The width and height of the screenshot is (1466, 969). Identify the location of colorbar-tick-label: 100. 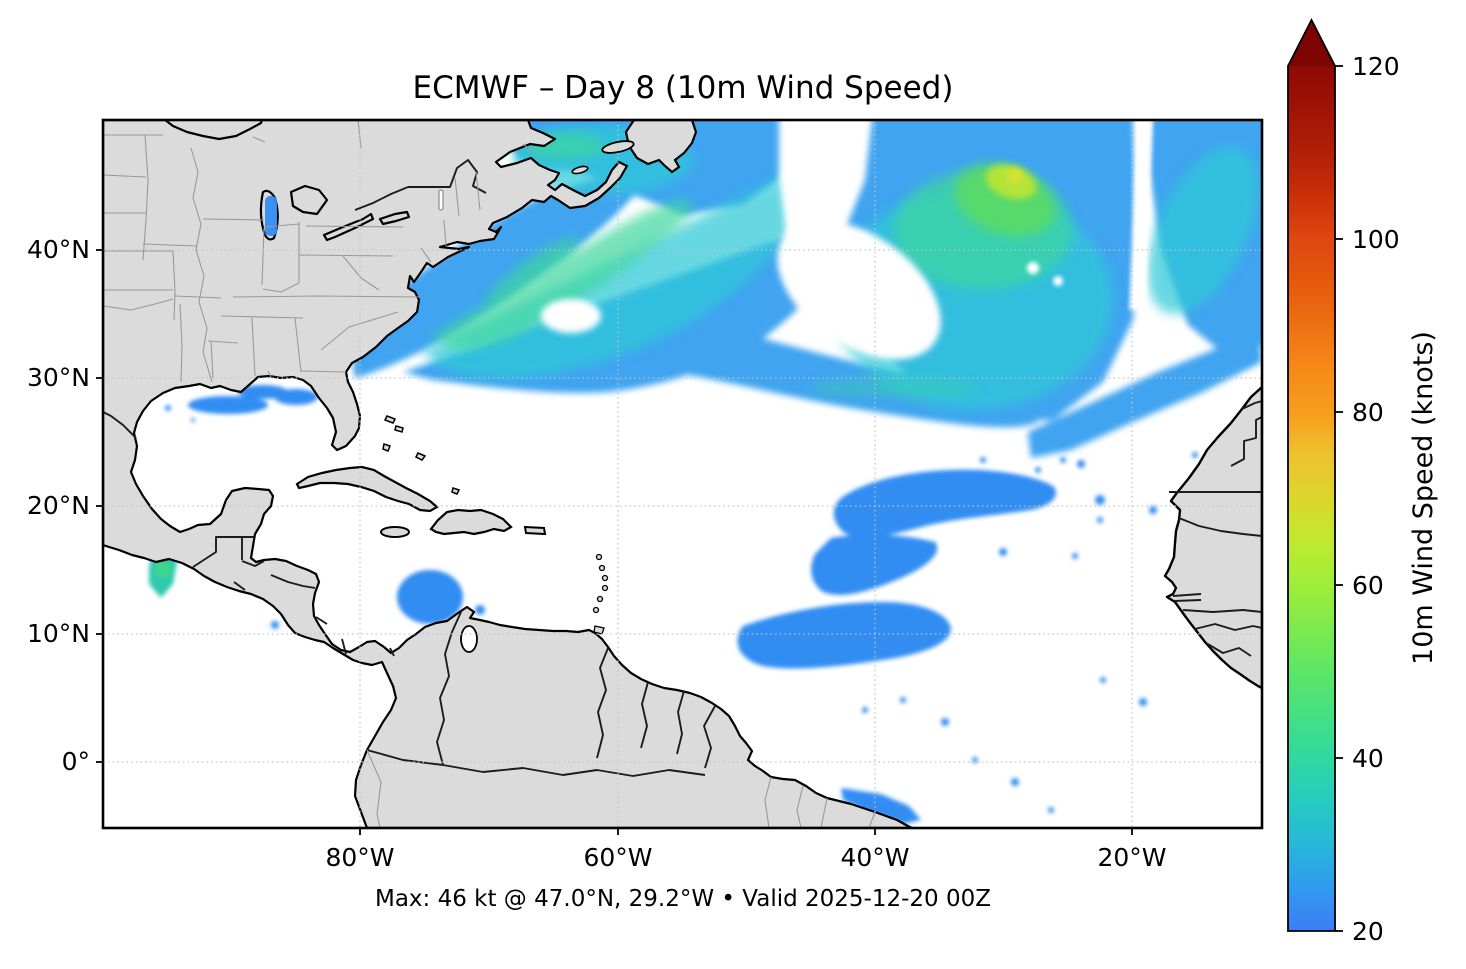
(1376, 239).